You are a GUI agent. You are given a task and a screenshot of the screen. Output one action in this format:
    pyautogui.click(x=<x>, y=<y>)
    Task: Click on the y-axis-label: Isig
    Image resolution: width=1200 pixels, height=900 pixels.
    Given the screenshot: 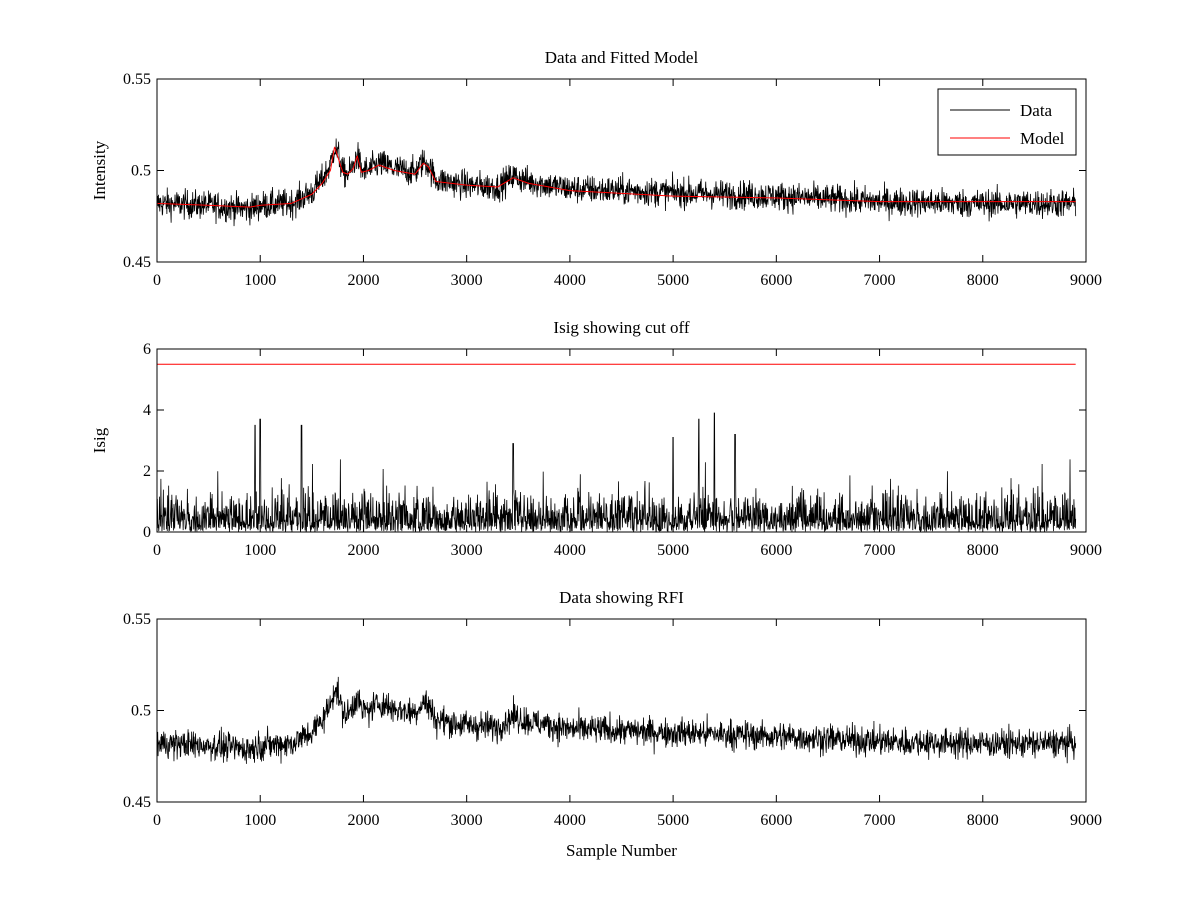 What is the action you would take?
    pyautogui.click(x=99, y=440)
    